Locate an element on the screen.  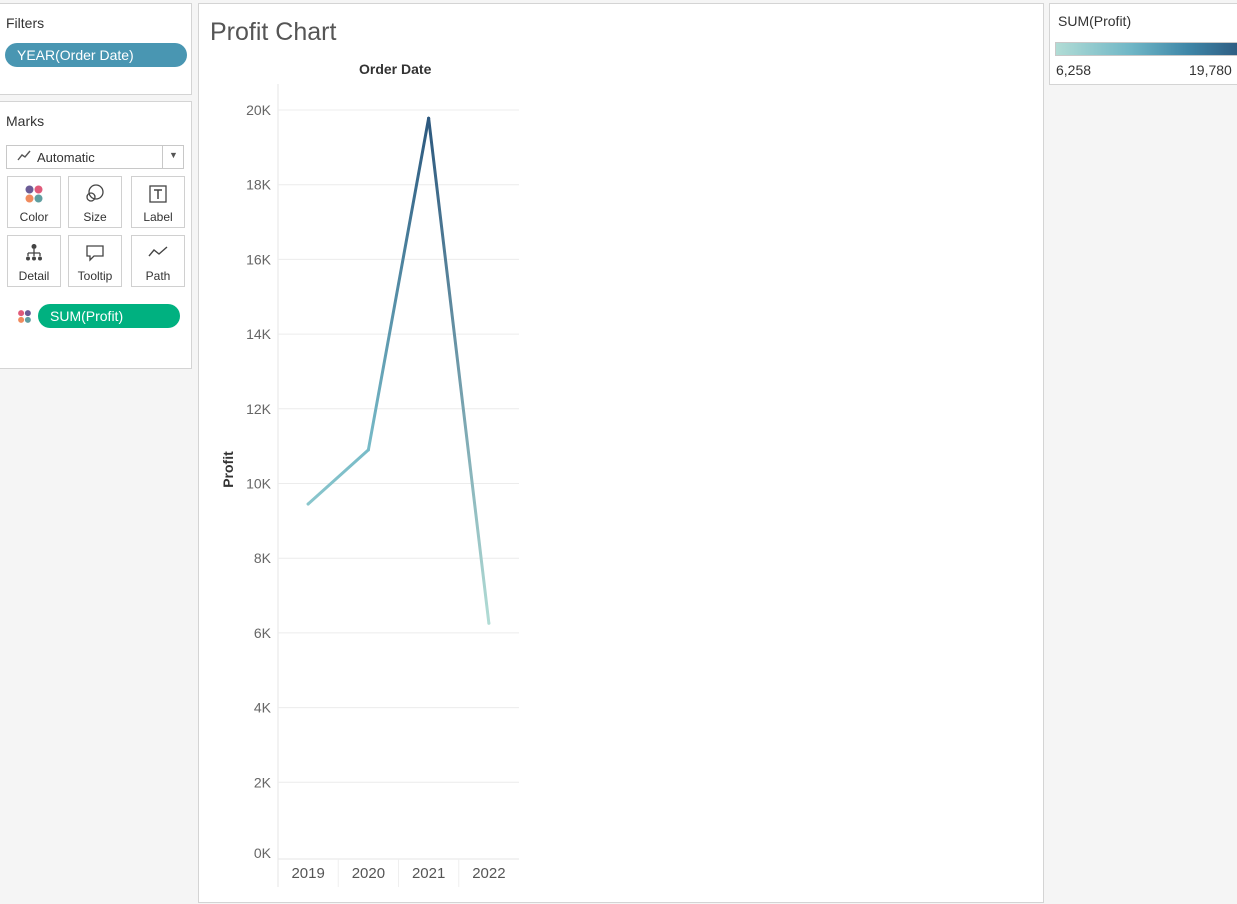
detail-button: Detail is located at coordinates (34, 261).